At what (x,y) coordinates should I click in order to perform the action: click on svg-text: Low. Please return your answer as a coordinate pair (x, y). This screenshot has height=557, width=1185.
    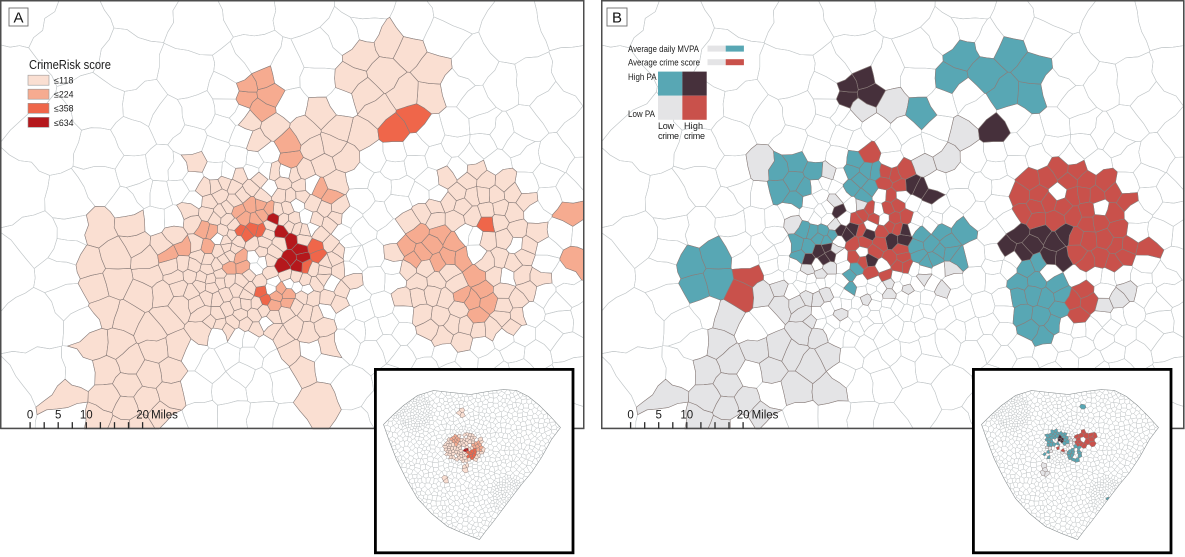
    Looking at the image, I should click on (666, 126).